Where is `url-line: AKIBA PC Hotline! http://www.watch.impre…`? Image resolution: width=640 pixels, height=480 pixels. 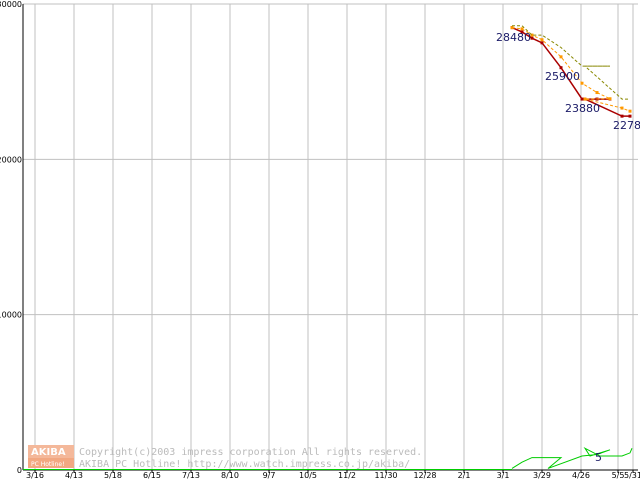
url-line: AKIBA PC Hotline! http://www.watch.impre… is located at coordinates (244, 464).